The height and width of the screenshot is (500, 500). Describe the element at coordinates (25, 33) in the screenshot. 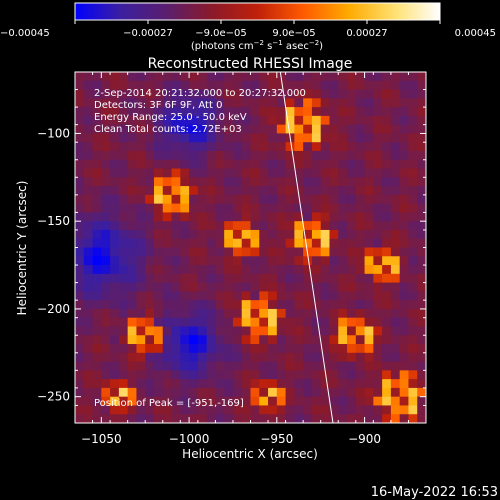

I see `colorbar-tick-label: −0.00045` at that location.